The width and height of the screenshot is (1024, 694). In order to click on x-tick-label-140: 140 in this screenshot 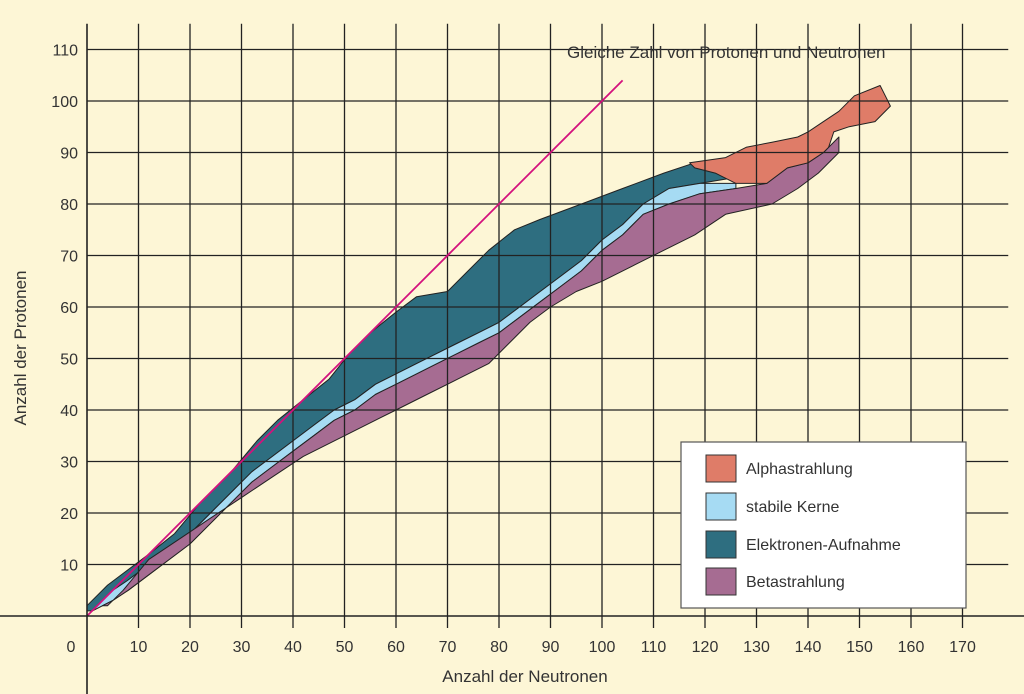, I will do `click(808, 647)`.